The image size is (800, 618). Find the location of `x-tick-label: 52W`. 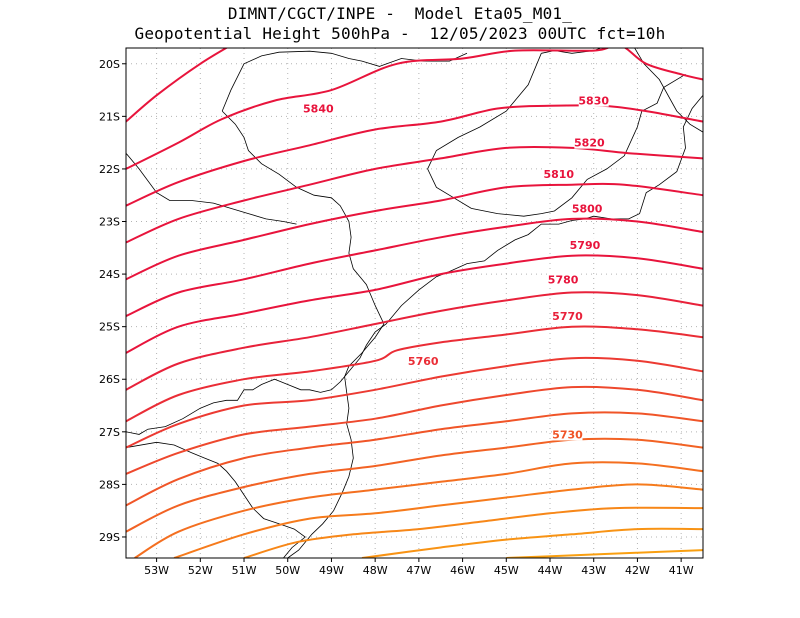

x-tick-label: 52W is located at coordinates (200, 570).